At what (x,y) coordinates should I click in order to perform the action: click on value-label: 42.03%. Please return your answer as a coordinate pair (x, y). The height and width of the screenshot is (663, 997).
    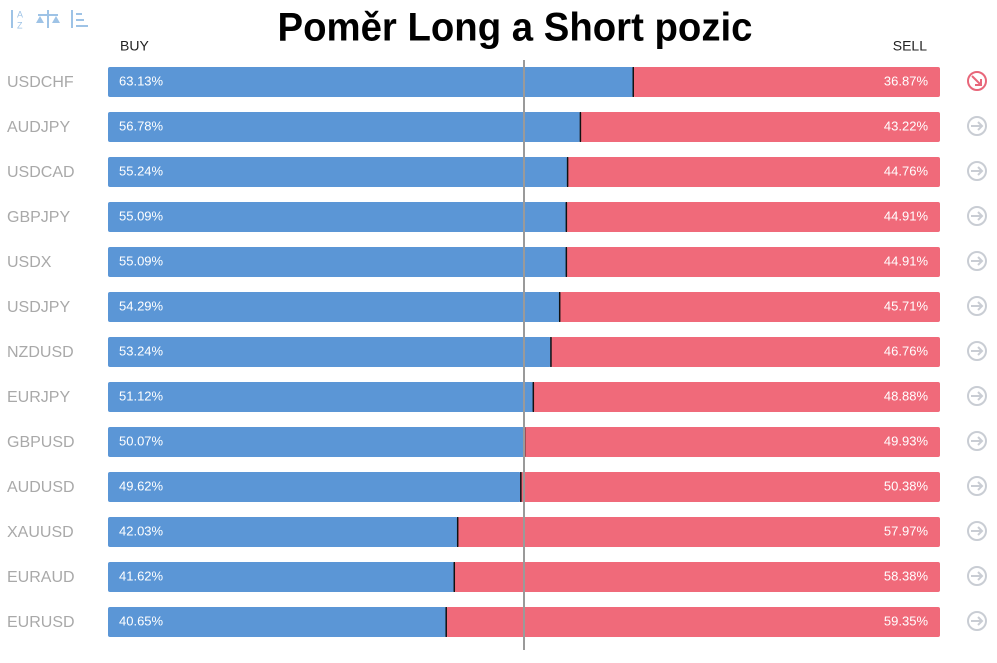
    Looking at the image, I should click on (141, 530).